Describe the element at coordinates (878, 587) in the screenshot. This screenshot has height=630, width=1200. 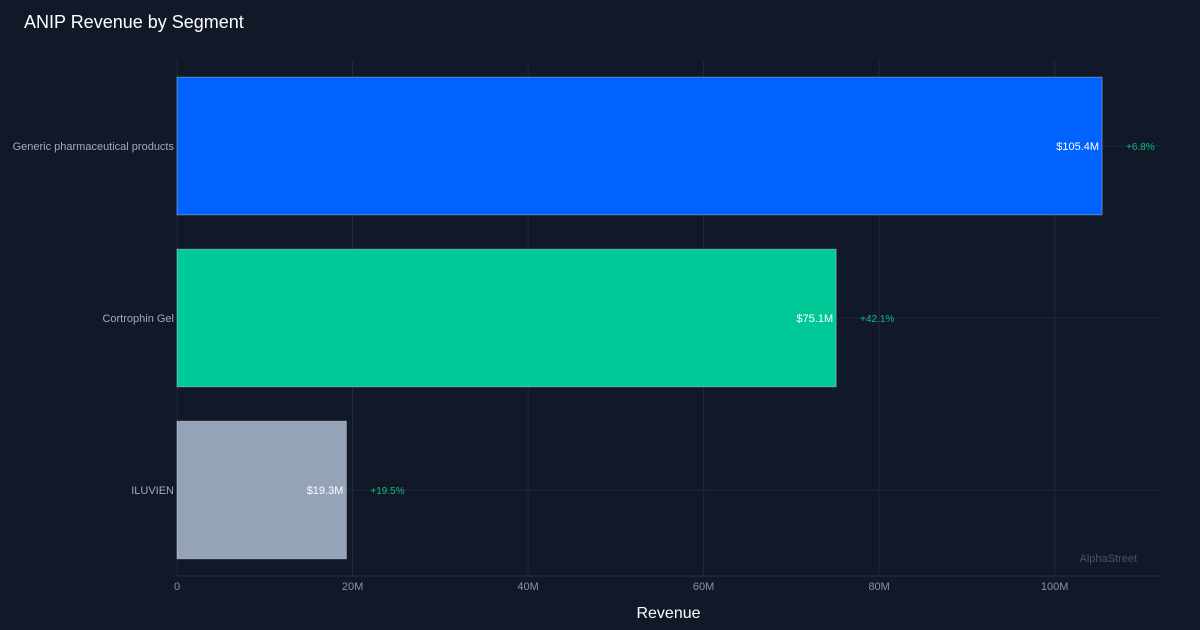
I see `x-tick-label: 80M` at that location.